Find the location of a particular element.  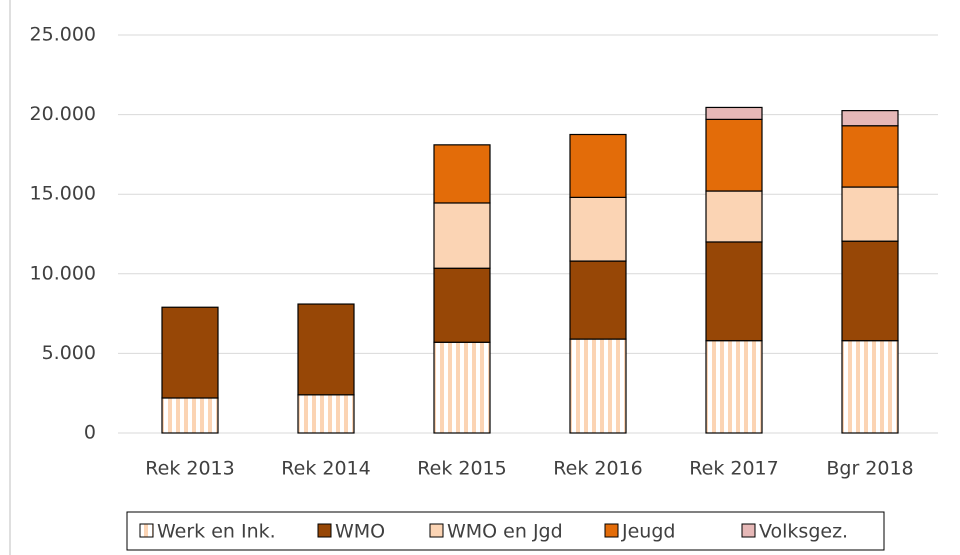

y-tick-label: 20.000 is located at coordinates (63, 114).